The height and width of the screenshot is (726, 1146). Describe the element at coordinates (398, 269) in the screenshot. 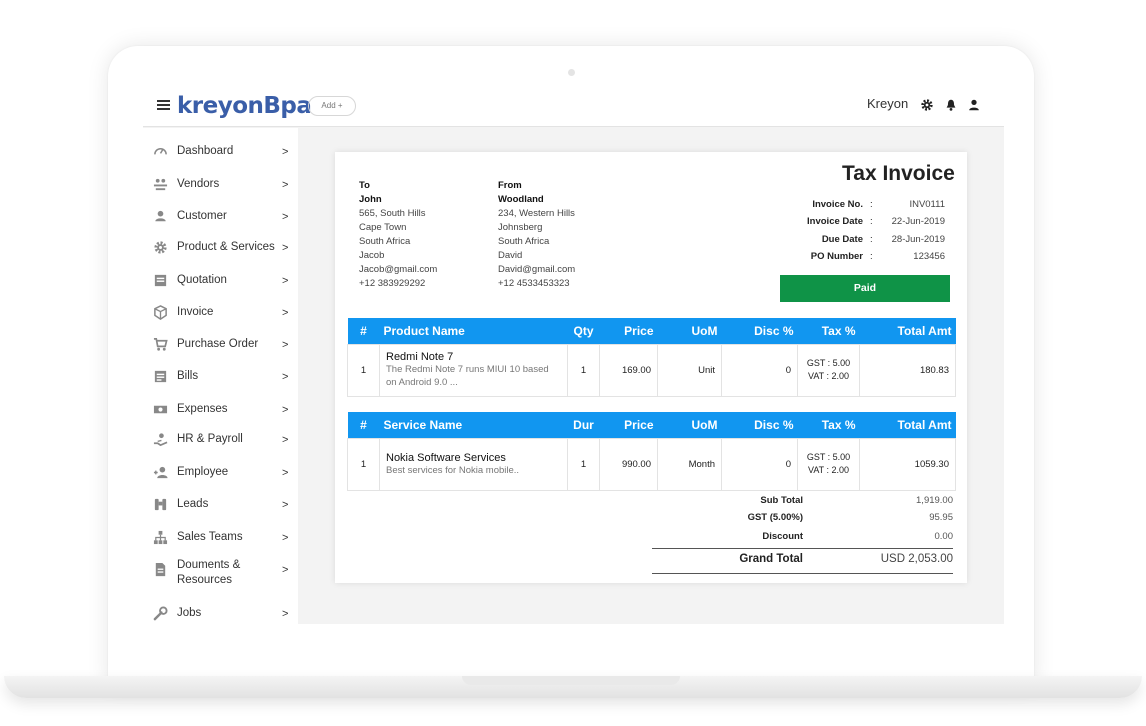

I see `contact-email: Jacob@gmail.com` at that location.